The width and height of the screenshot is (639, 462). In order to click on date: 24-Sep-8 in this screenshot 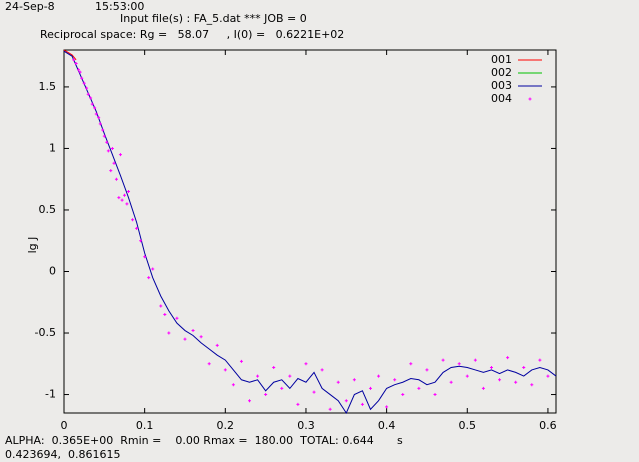, I will do `click(30, 6)`.